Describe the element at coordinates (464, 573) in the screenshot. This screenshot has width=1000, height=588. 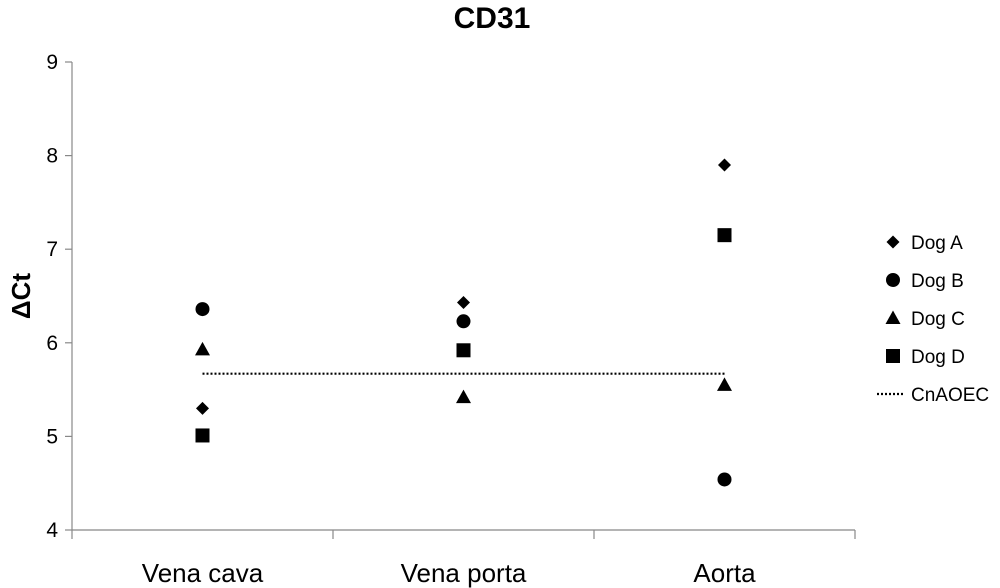
I see `x-category-label: Vena porta` at that location.